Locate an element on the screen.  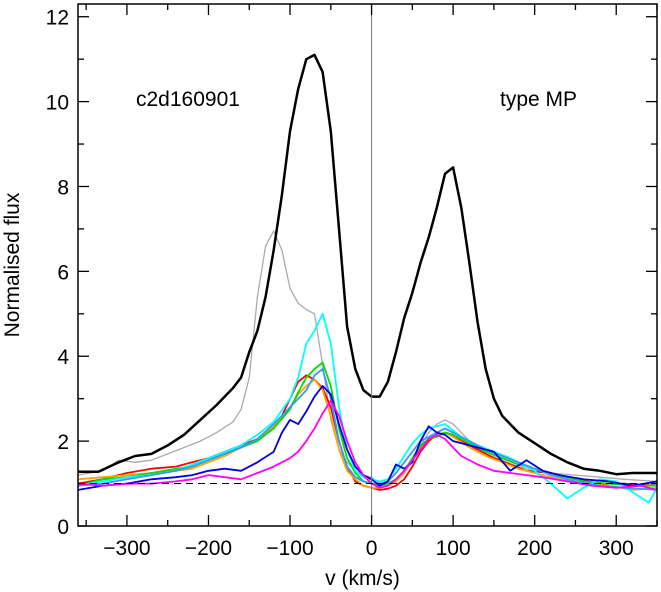
y-tick-label: 0 is located at coordinates (63, 527).